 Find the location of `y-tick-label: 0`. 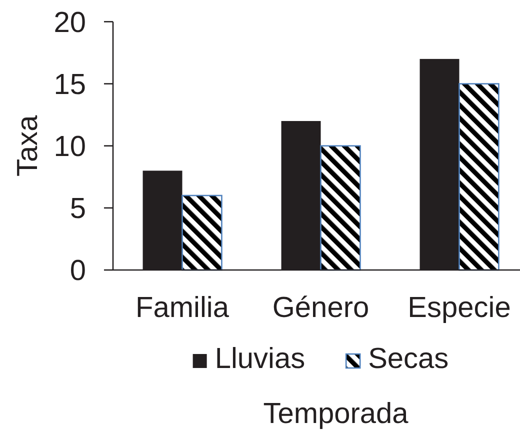

y-tick-label: 0 is located at coordinates (78, 271).